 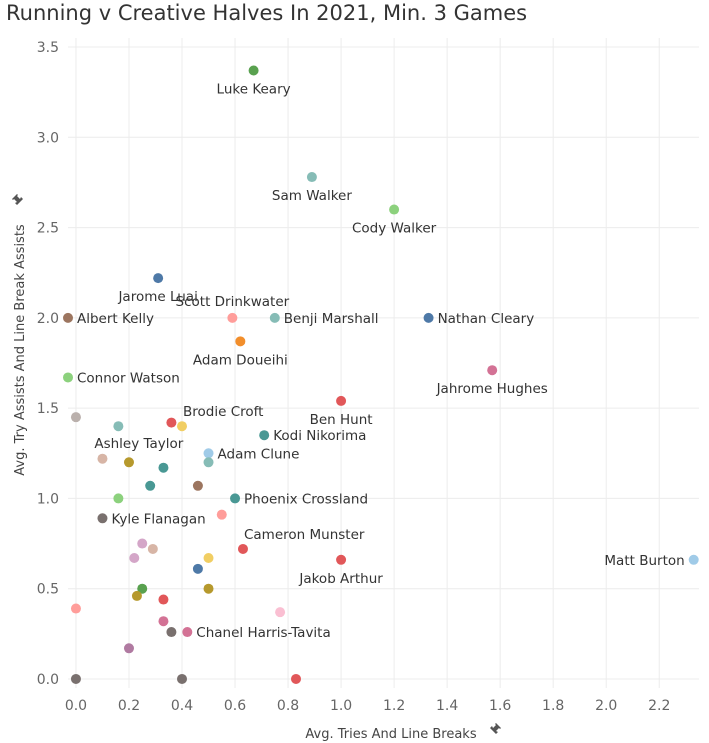 I want to click on point-label: Kyle Flanagan, so click(x=158, y=519).